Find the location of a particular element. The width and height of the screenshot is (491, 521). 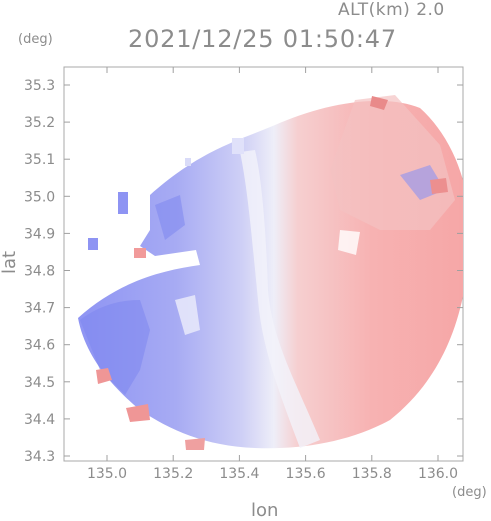

zero-velocity-band is located at coordinates (280, 299).